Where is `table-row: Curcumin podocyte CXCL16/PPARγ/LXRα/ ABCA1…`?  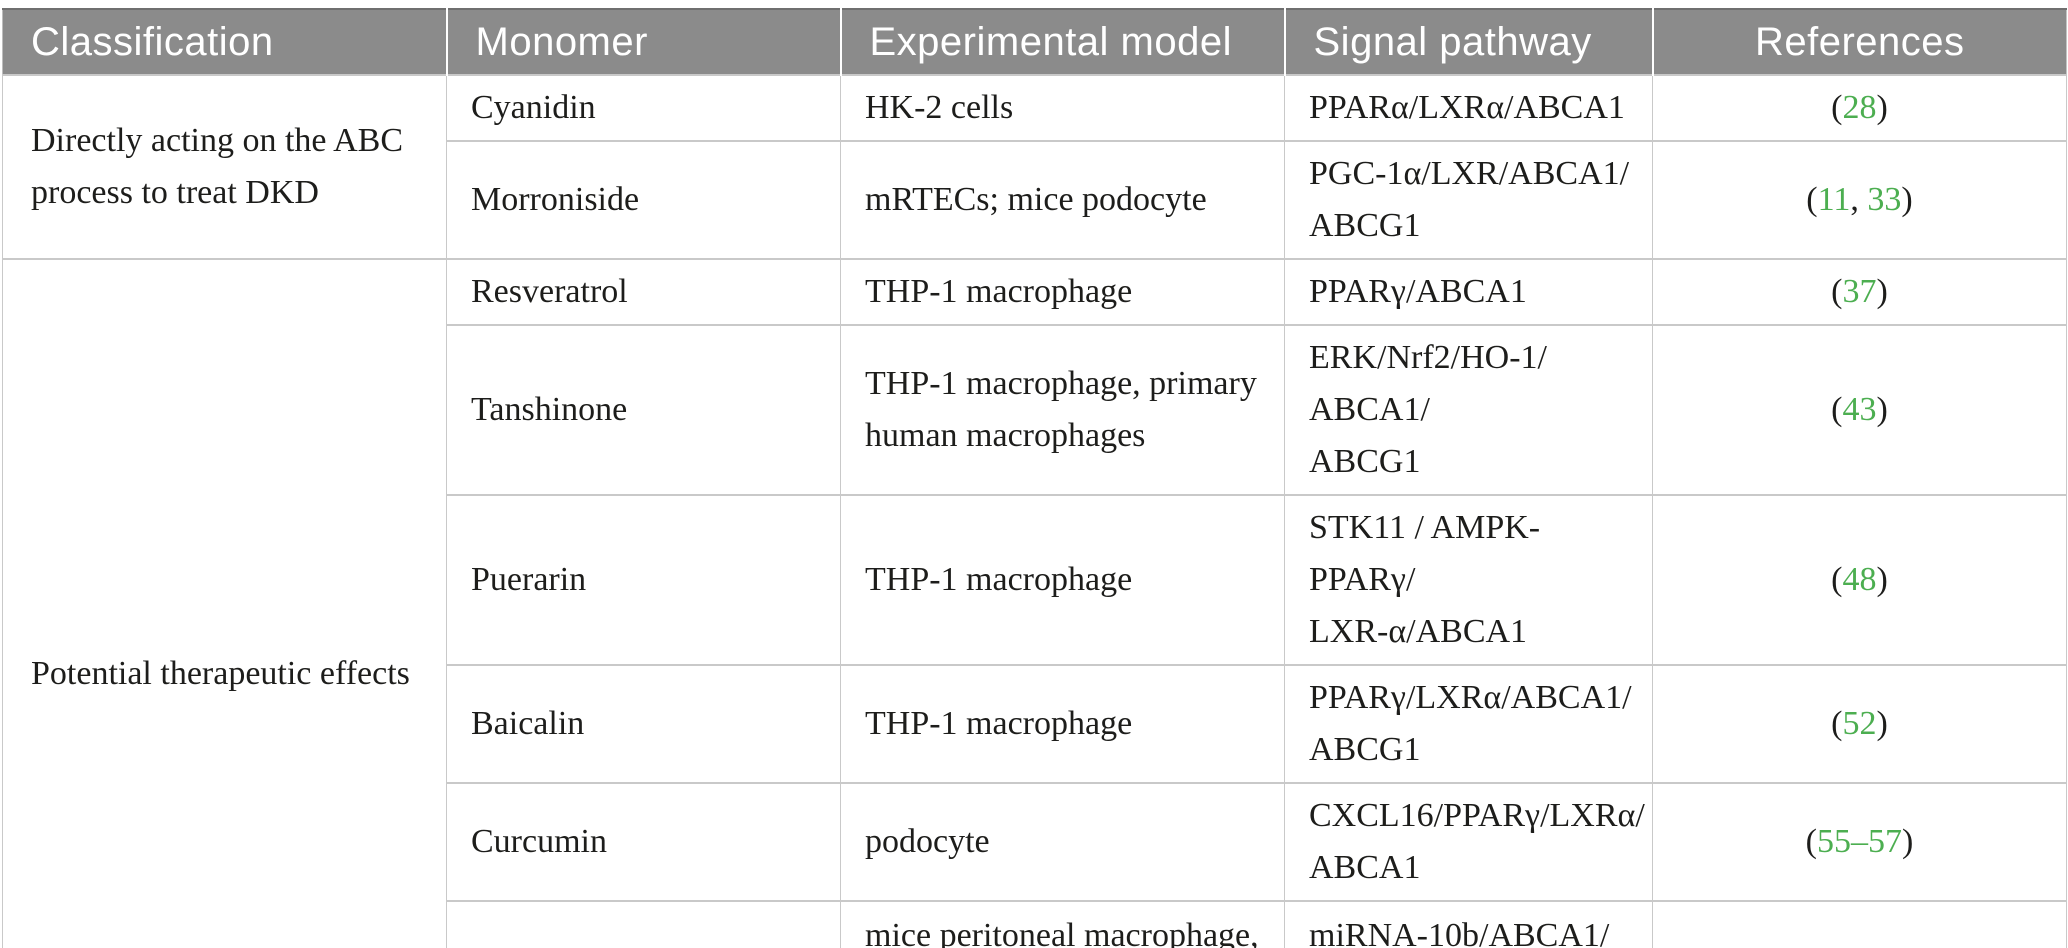
table-row: Curcumin podocyte CXCL16/PPARγ/LXRα/ ABCA1… is located at coordinates (1035, 842).